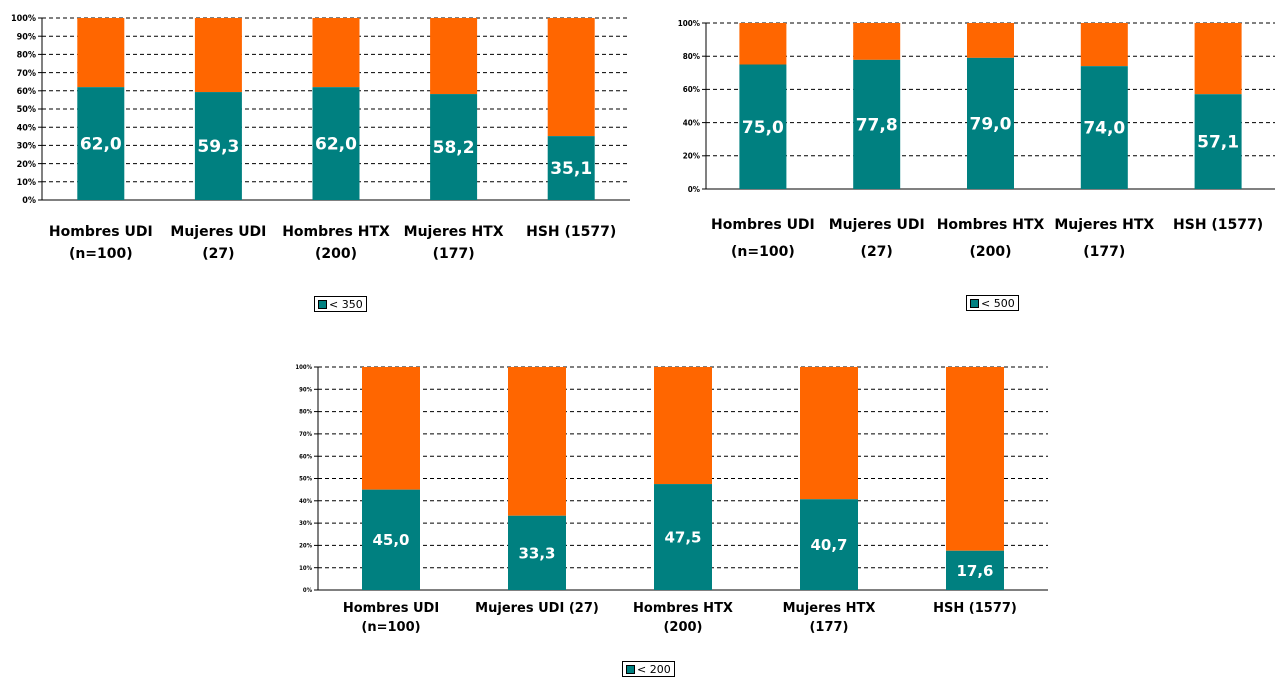 This screenshot has width=1277, height=682. Describe the element at coordinates (306, 568) in the screenshot. I see `y-tick-label: 10%` at that location.